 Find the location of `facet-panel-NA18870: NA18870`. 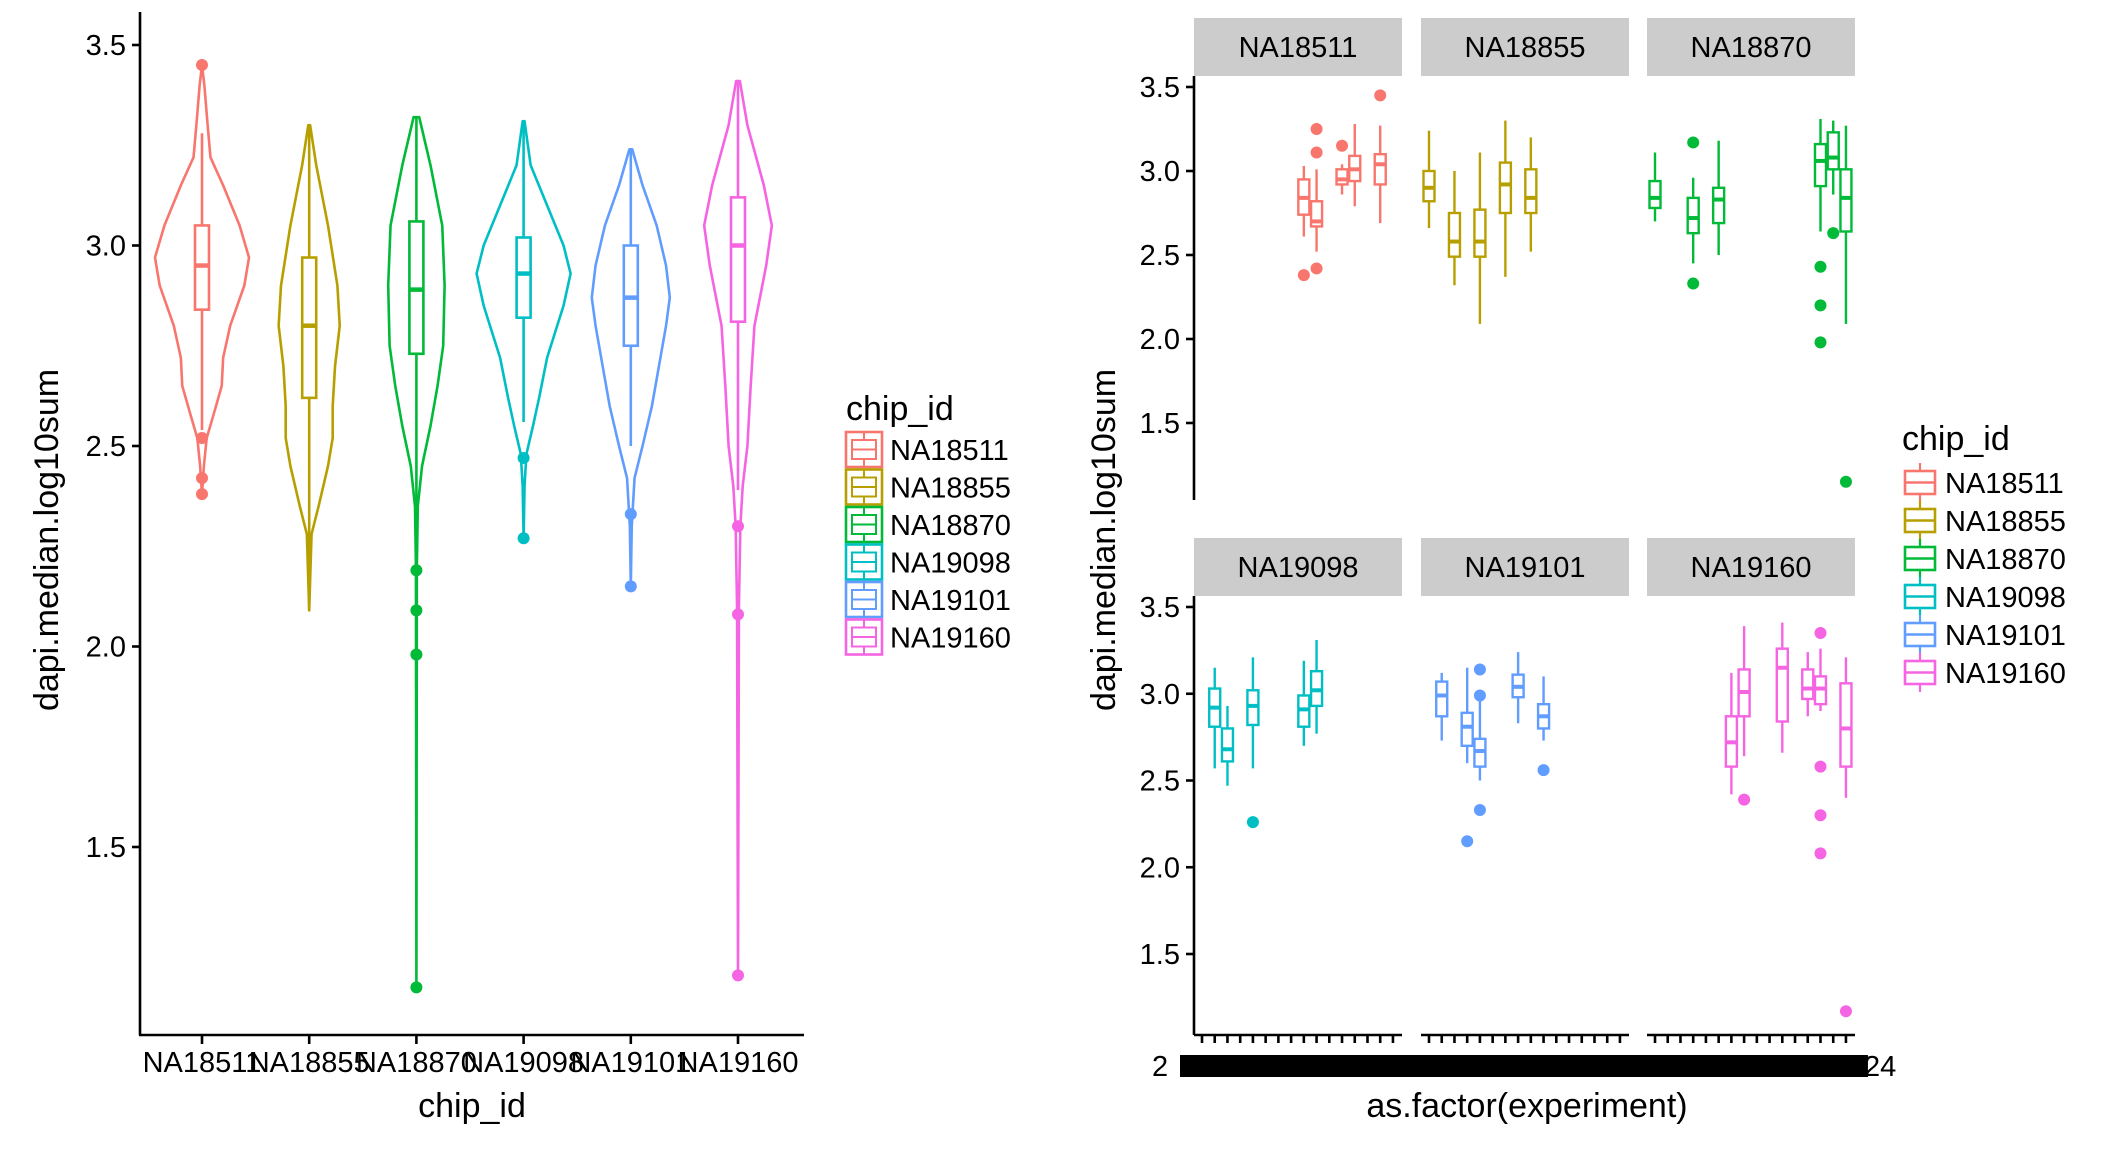

facet-panel-NA18870: NA18870 is located at coordinates (1751, 253).